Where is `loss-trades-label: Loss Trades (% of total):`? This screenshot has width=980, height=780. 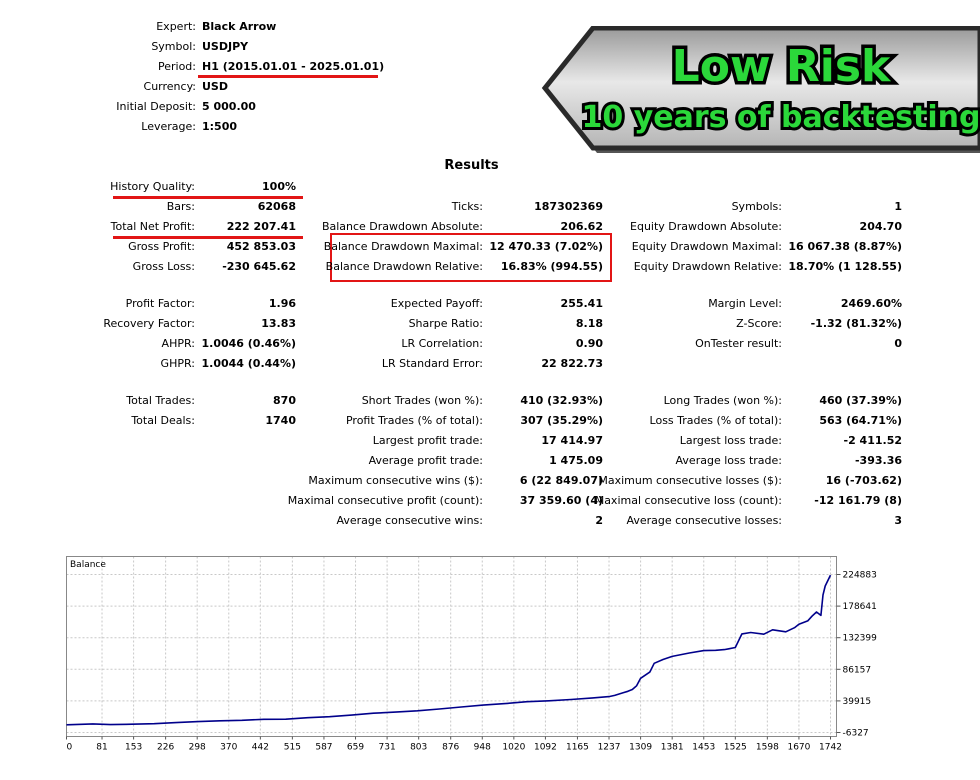
loss-trades-label: Loss Trades (% of total): is located at coordinates (715, 420).